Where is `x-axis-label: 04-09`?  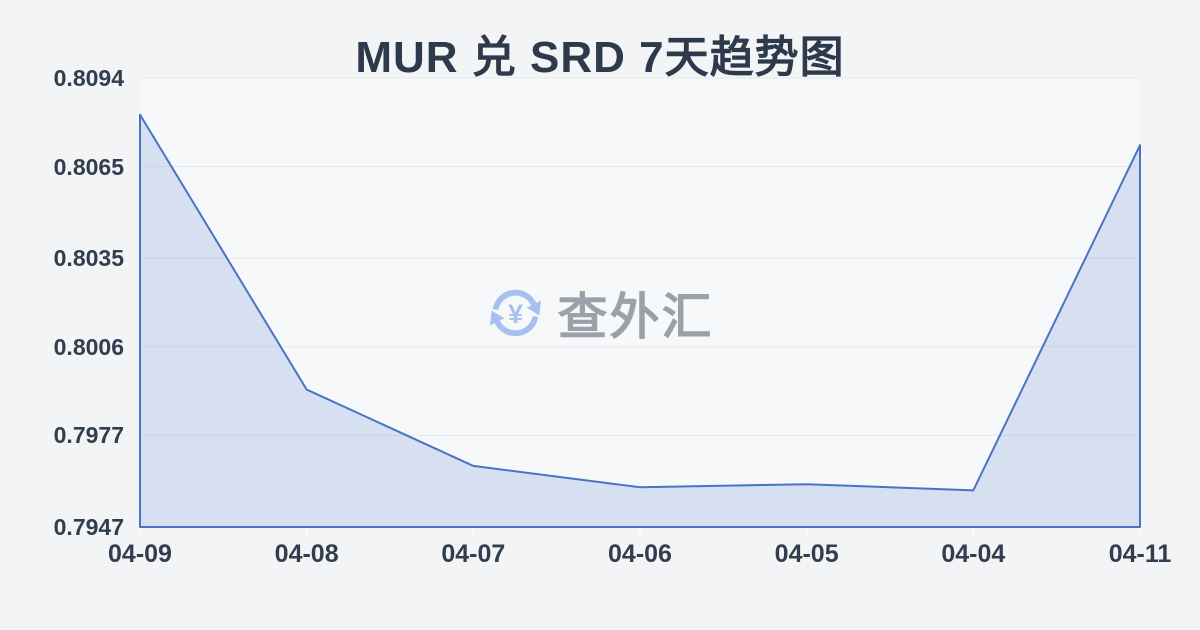
x-axis-label: 04-09 is located at coordinates (140, 554).